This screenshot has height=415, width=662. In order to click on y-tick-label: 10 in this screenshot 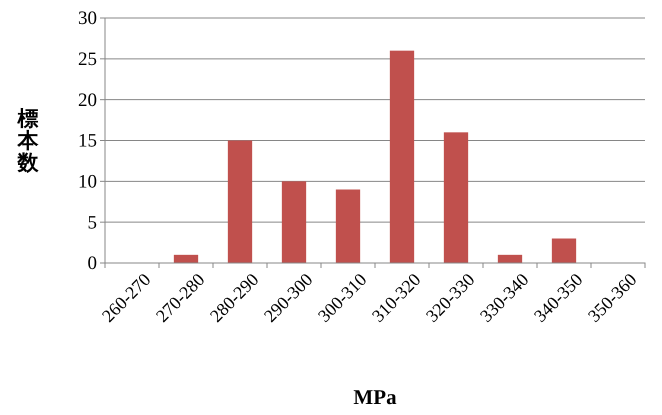, I will do `click(87, 181)`.